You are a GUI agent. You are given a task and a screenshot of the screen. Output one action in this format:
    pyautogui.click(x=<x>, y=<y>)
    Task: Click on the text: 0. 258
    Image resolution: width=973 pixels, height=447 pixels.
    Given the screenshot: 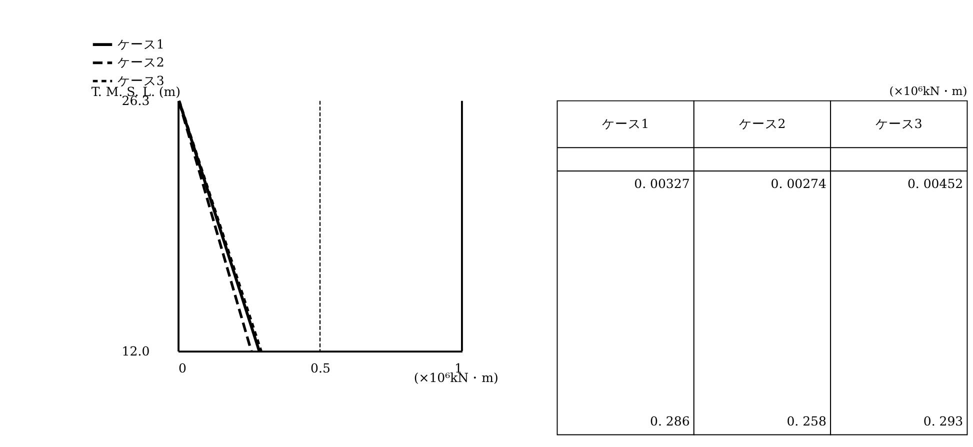 What is the action you would take?
    pyautogui.click(x=806, y=420)
    